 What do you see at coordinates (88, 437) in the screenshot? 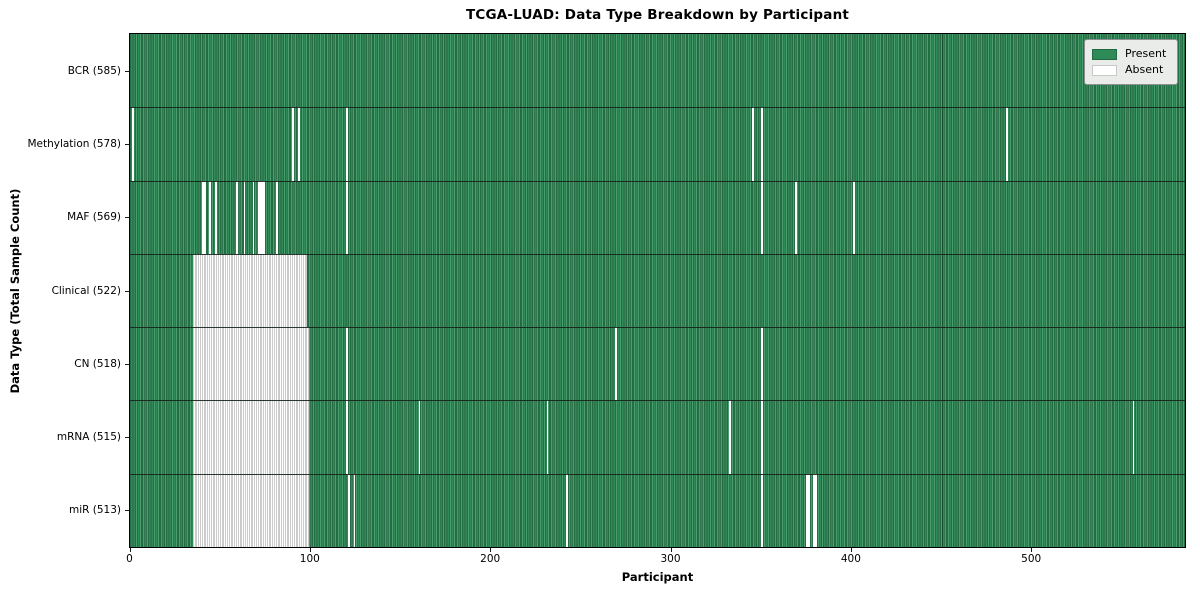
I see `y-tick-label: mRNA (515)` at bounding box center [88, 437].